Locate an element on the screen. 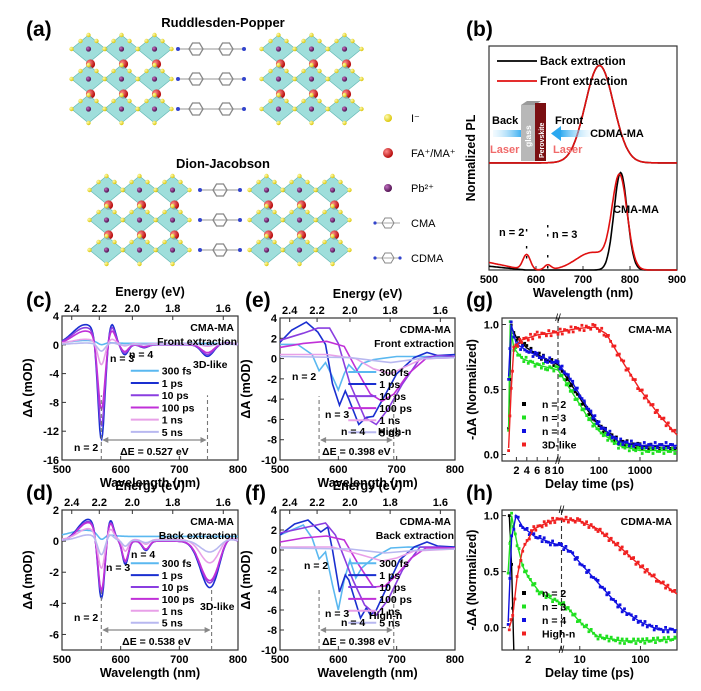 Image resolution: width=701 pixels, height=691 pixels. legend-nitrogen-icon is located at coordinates (400, 258).